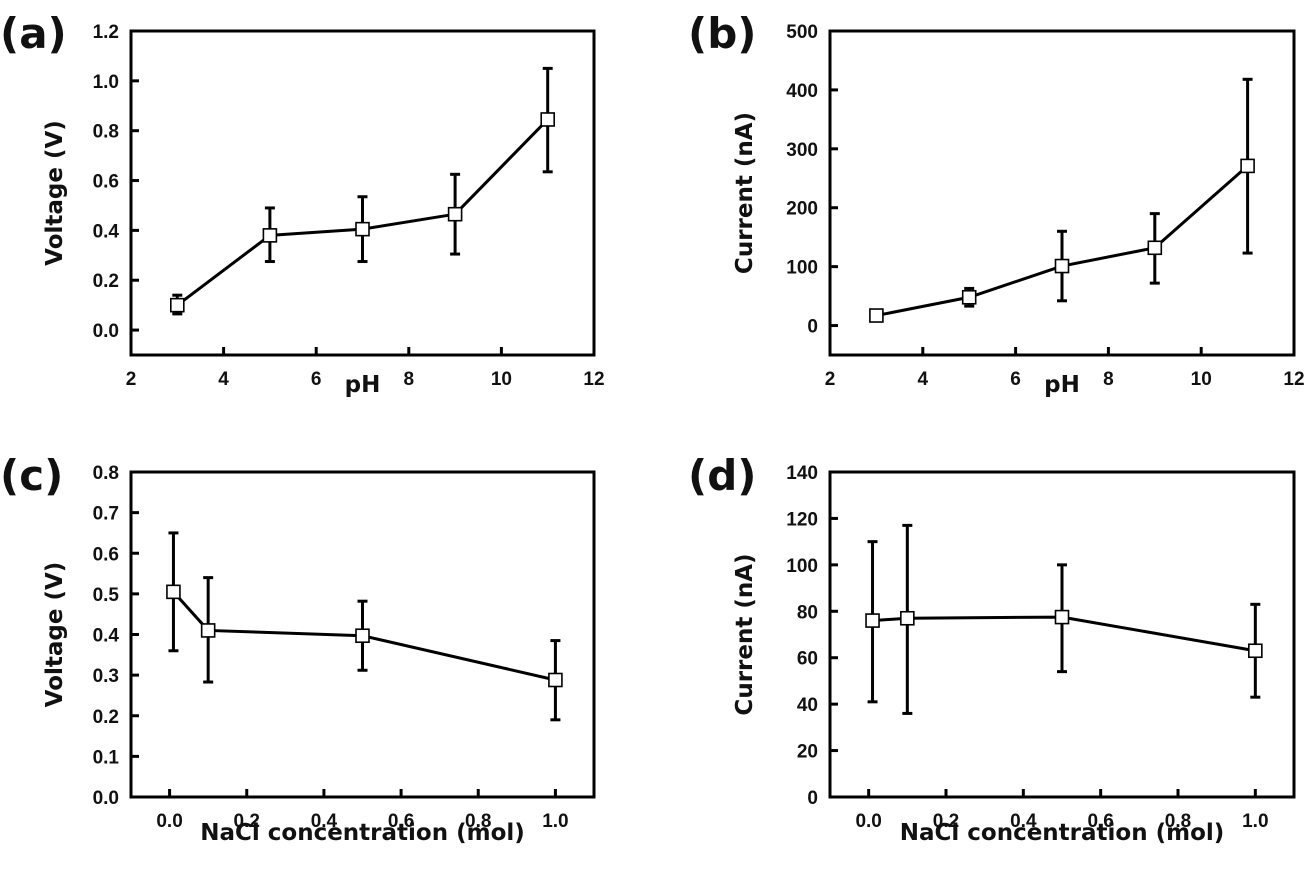 The height and width of the screenshot is (872, 1307). What do you see at coordinates (802, 519) in the screenshot?
I see `y-tick-label: 120` at bounding box center [802, 519].